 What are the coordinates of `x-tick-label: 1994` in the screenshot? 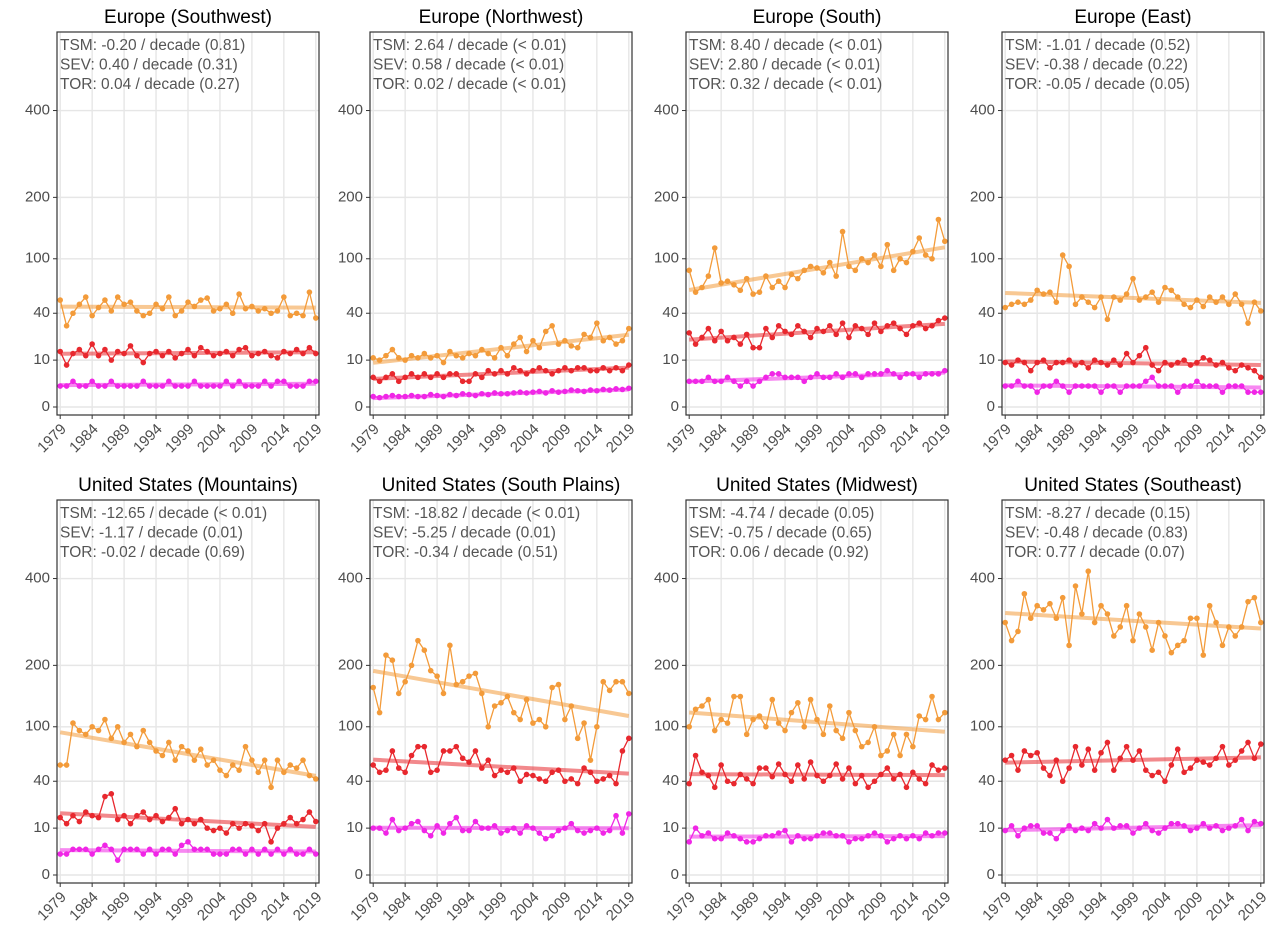 It's located at (1093, 439).